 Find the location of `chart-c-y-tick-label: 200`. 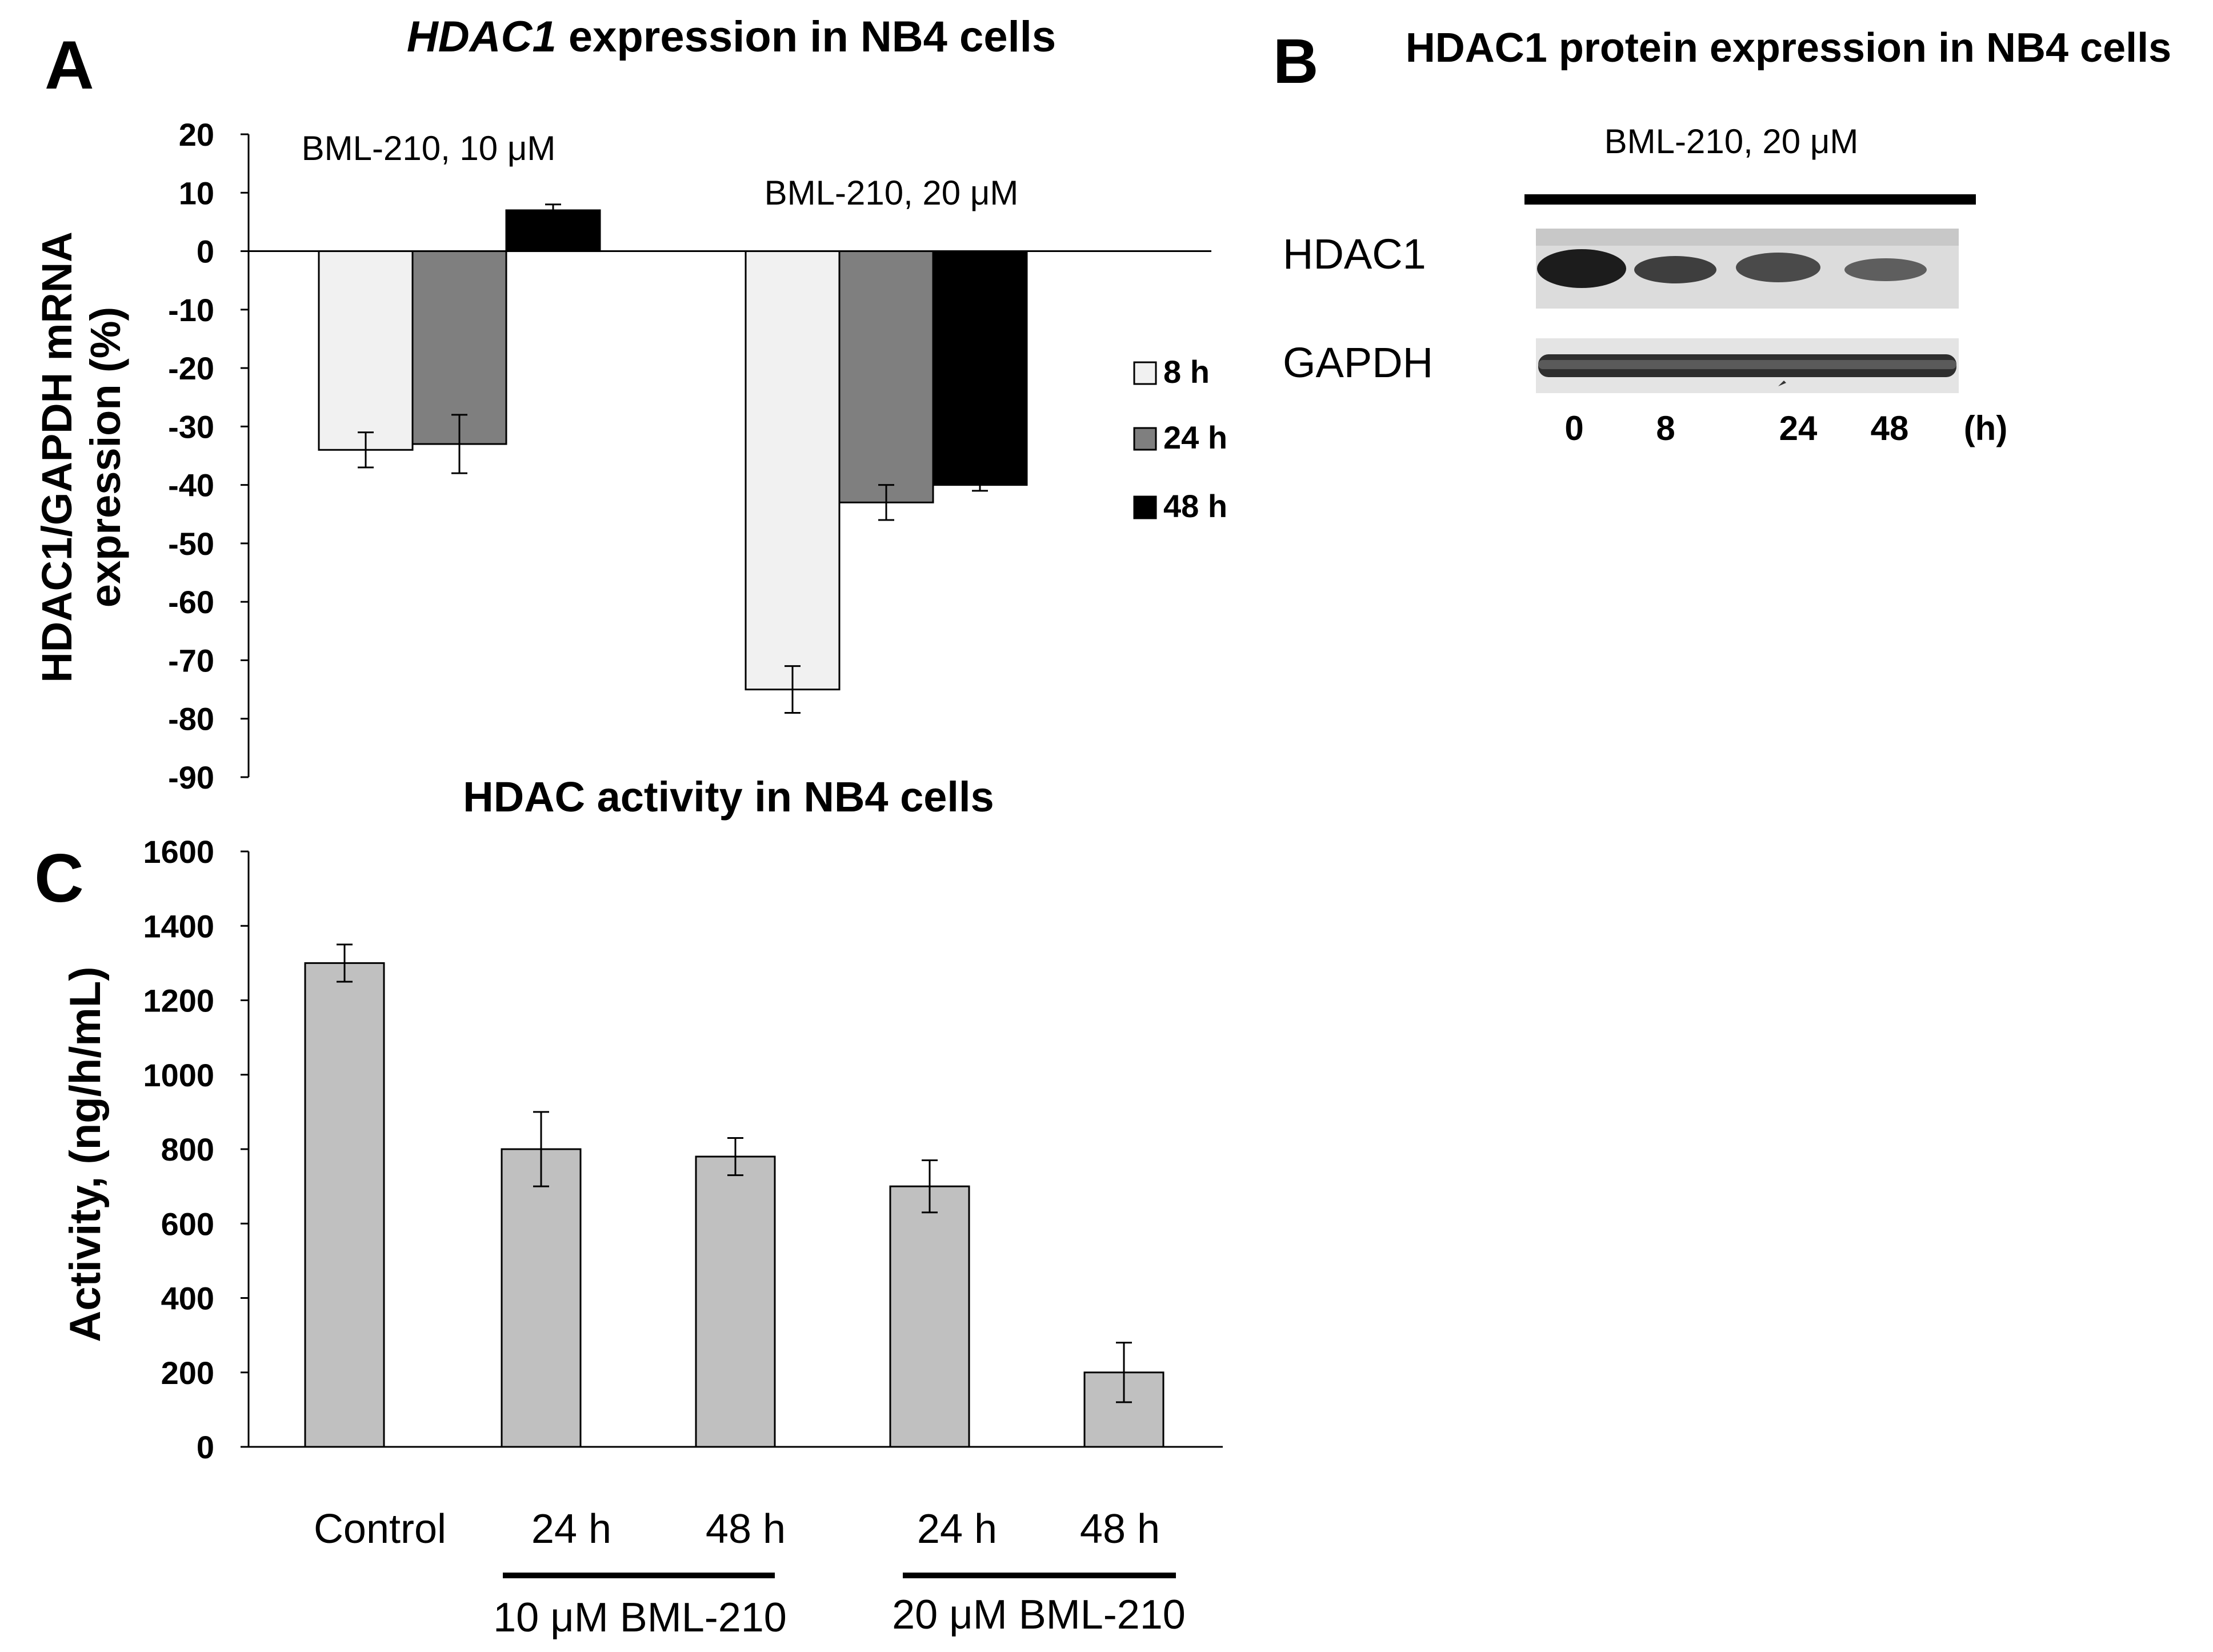

chart-c-y-tick-label: 200 is located at coordinates (187, 1373).